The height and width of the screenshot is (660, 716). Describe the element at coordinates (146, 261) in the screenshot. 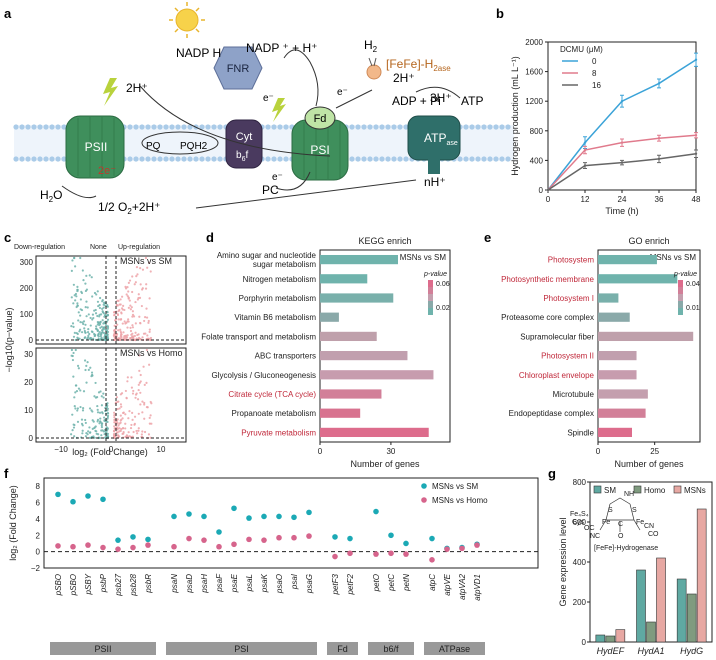

I see `volcano-top-title: MSNs vs SM` at that location.